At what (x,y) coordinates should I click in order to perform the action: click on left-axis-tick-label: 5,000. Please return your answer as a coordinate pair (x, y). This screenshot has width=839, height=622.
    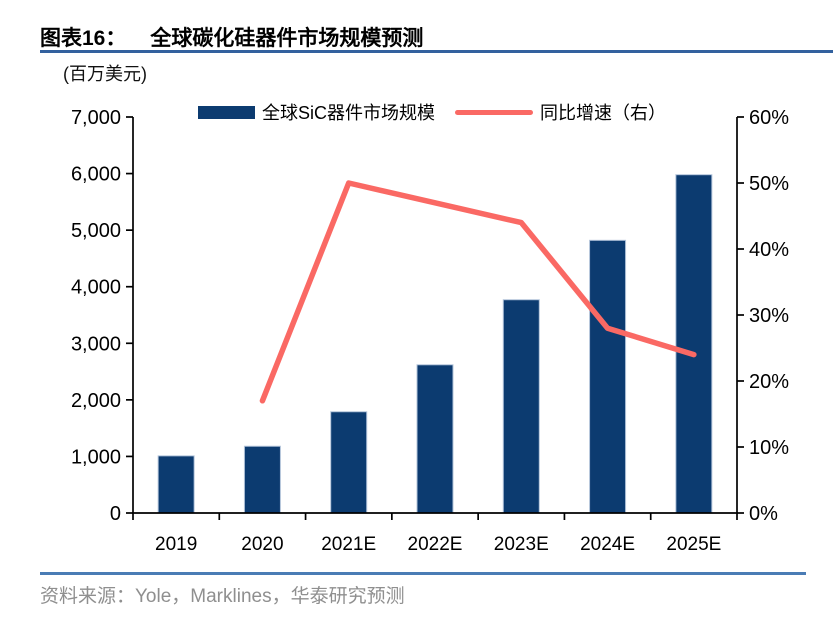
    Looking at the image, I should click on (96, 231).